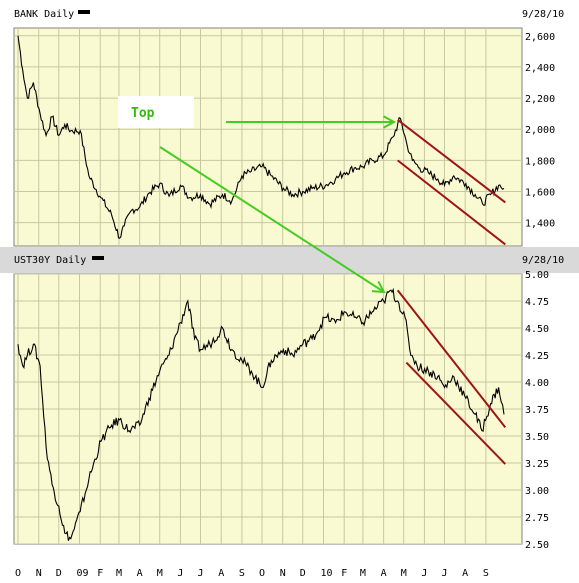  Describe the element at coordinates (44, 14) in the screenshot. I see `bank-title: BANK Daily` at that location.